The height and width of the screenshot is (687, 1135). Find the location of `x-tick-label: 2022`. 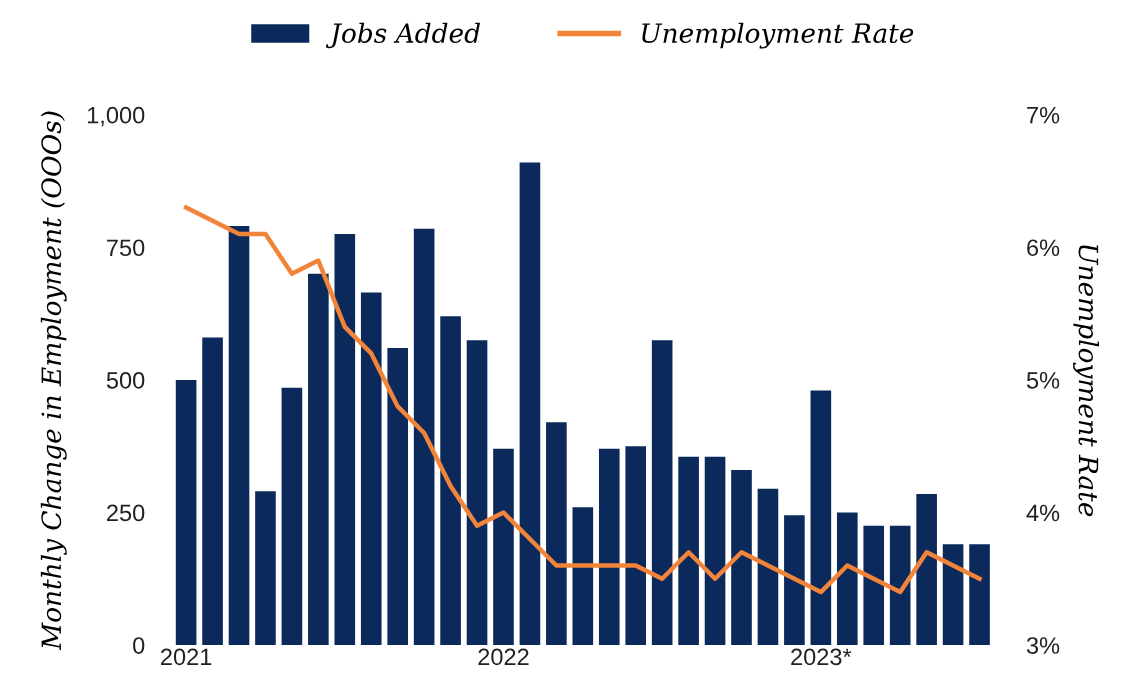

x-tick-label: 2022 is located at coordinates (503, 657).